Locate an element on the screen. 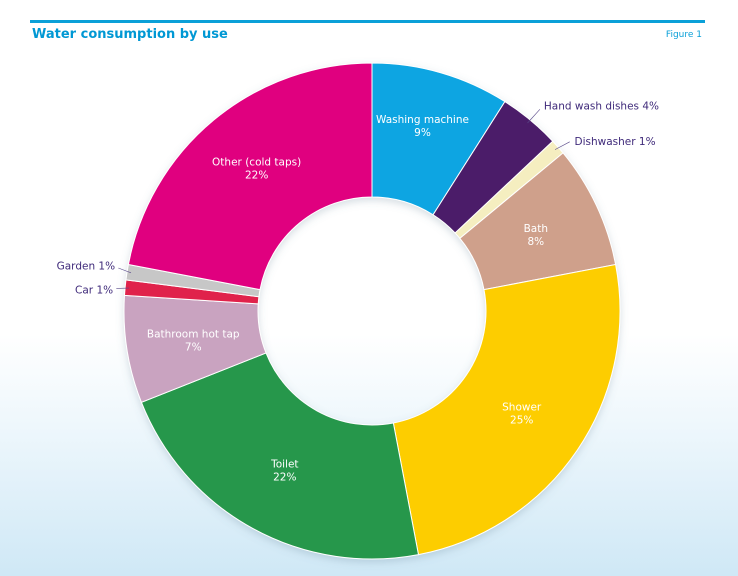 Image resolution: width=738 pixels, height=576 pixels. label-name-other-cold-taps: Other (cold taps) is located at coordinates (256, 163).